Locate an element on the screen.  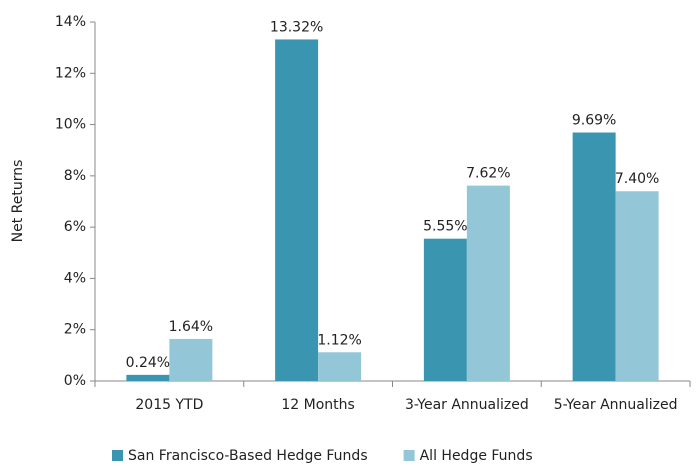
y-tick-label: 0% is located at coordinates (75, 381).